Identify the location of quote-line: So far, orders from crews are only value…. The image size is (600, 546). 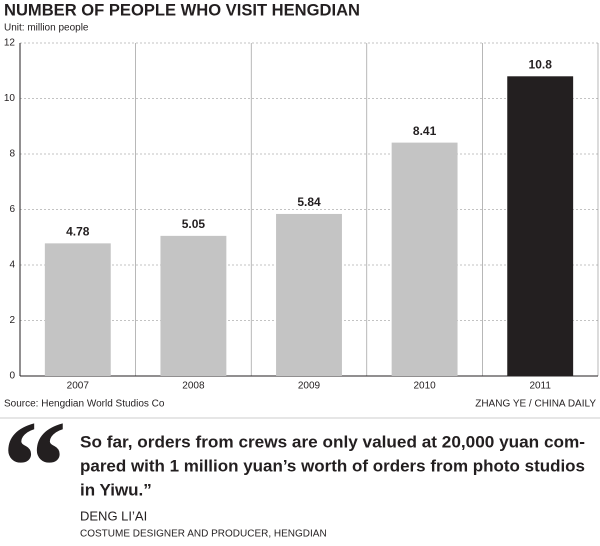
(332, 441).